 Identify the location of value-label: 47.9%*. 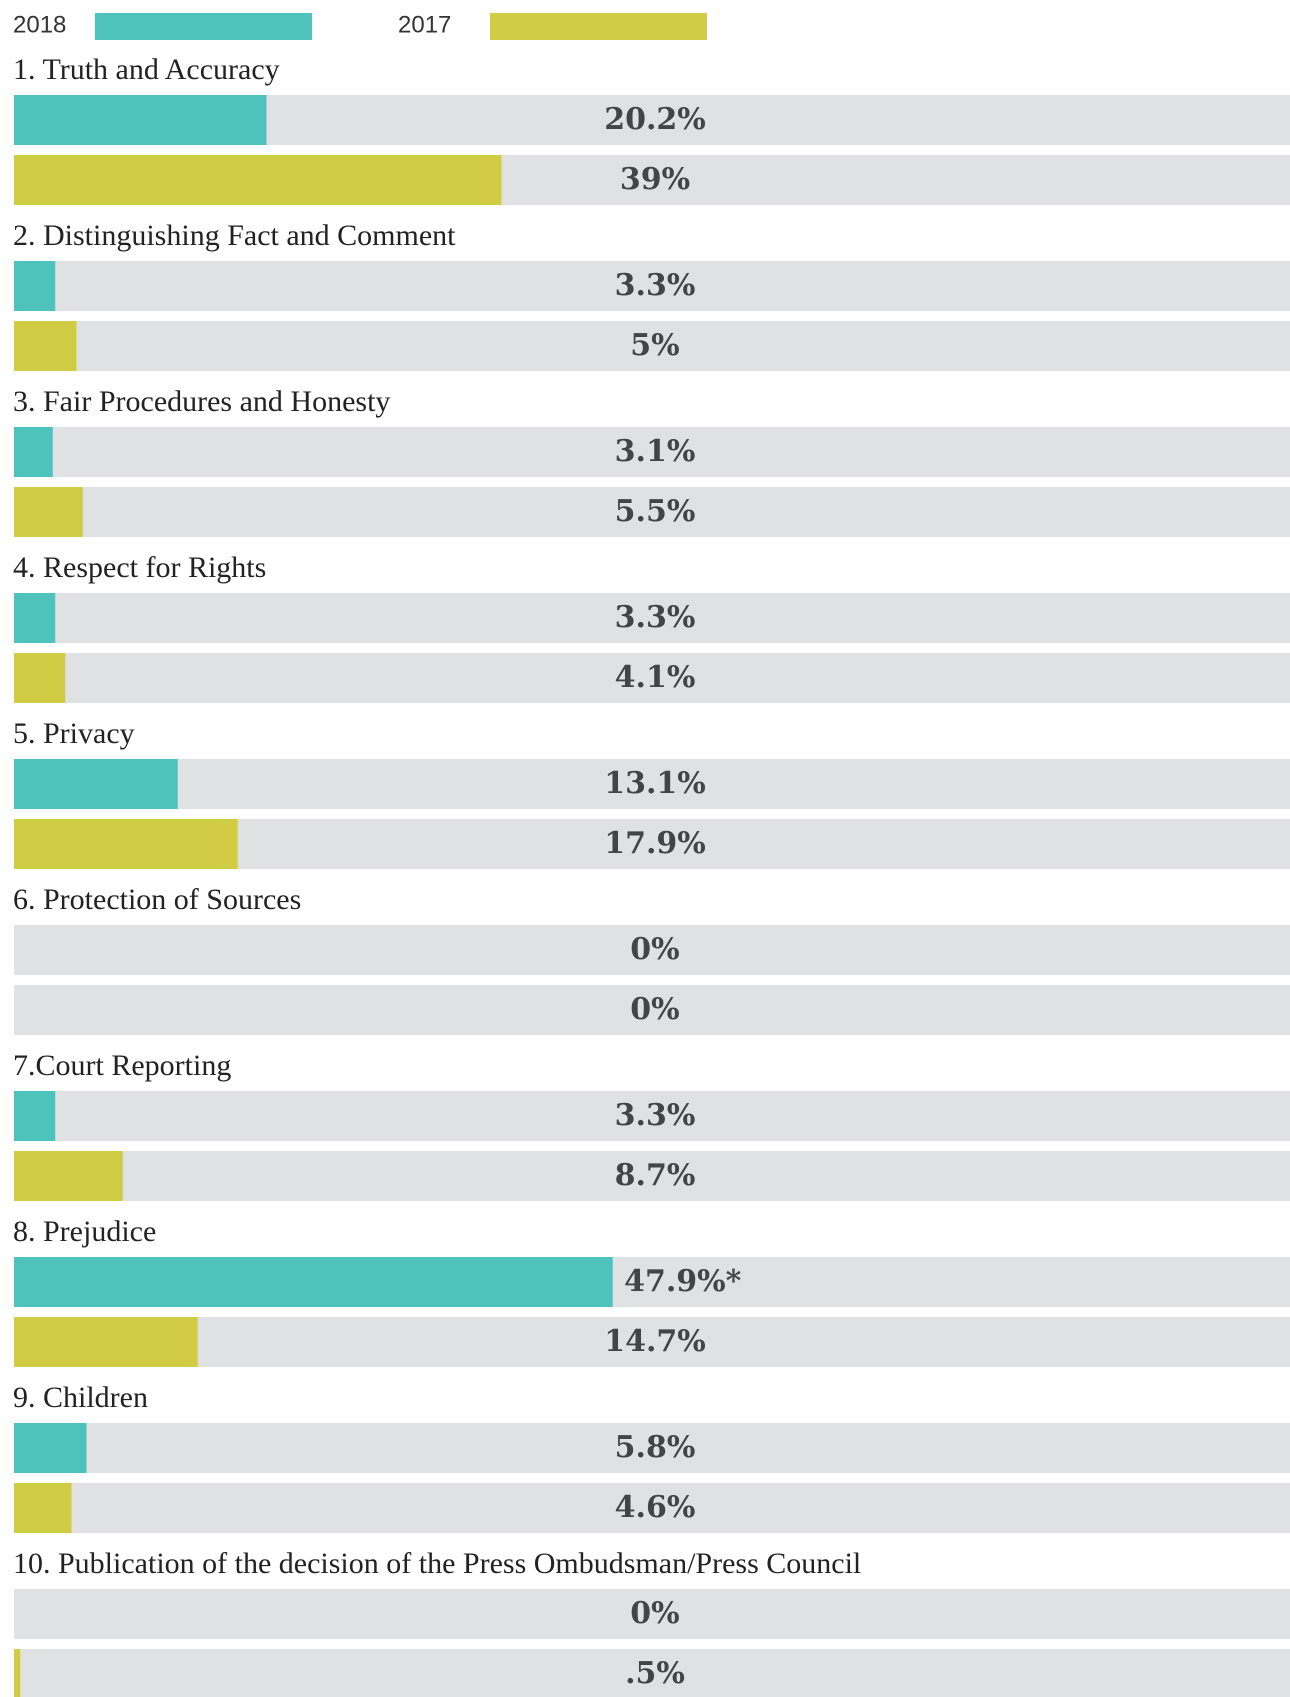
(683, 1281).